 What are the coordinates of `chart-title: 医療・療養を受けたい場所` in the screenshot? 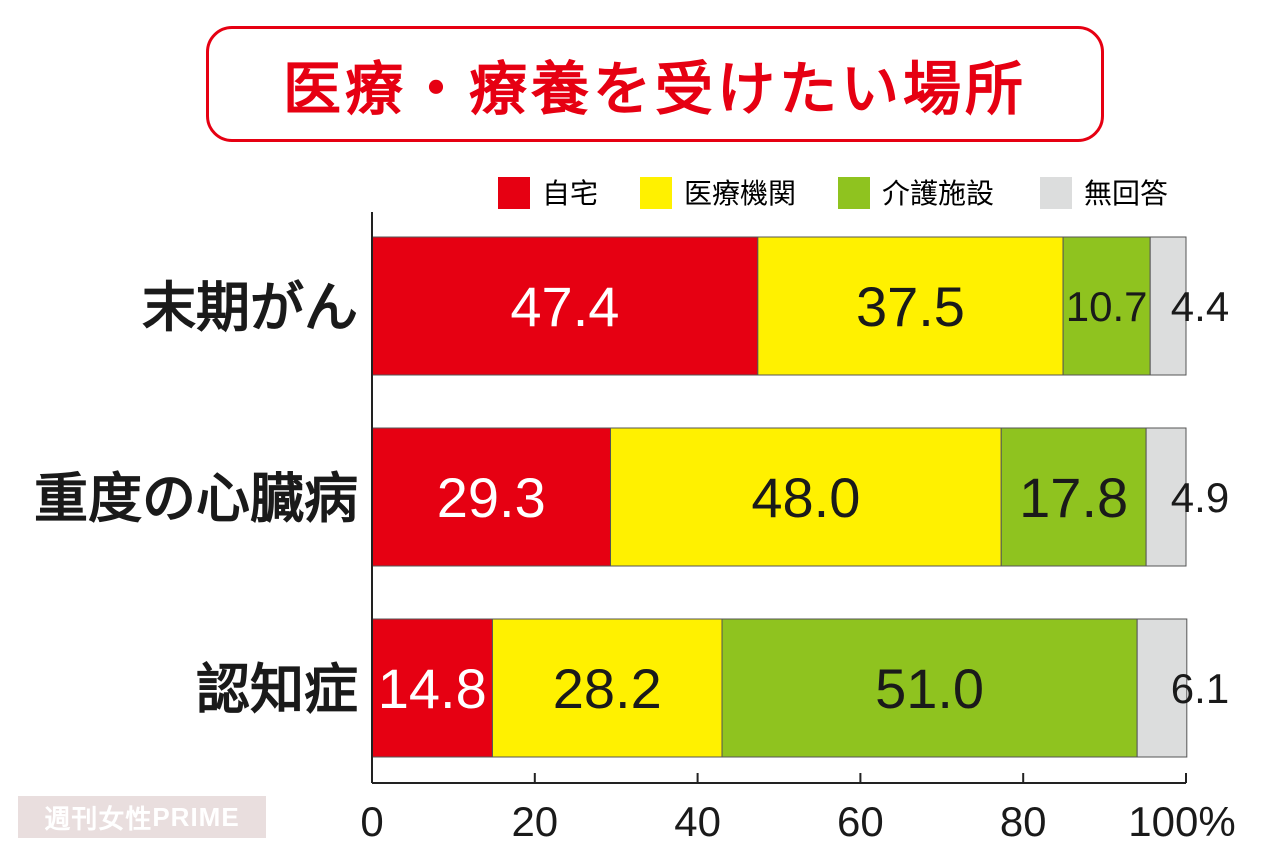 It's located at (654, 89).